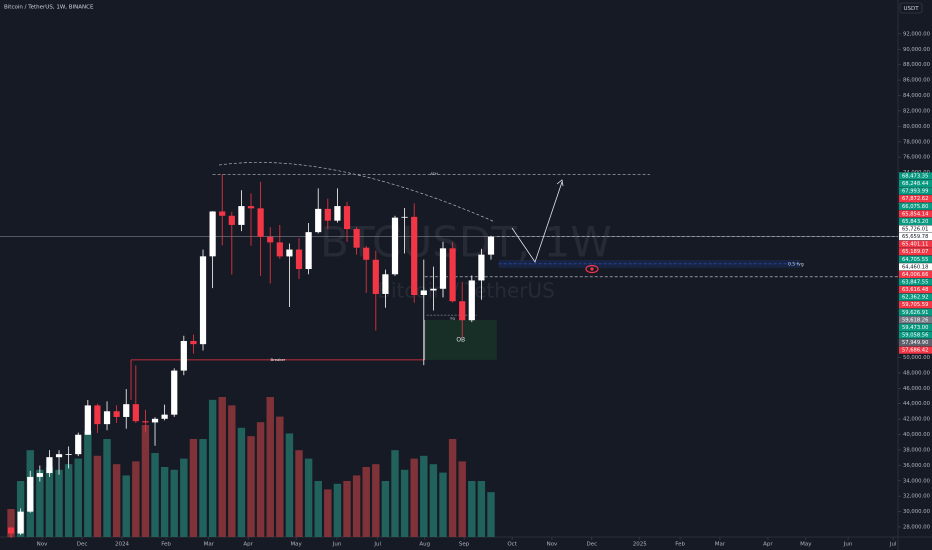 This screenshot has width=932, height=550. I want to click on price-tag-label: 59,473.00, so click(915, 328).